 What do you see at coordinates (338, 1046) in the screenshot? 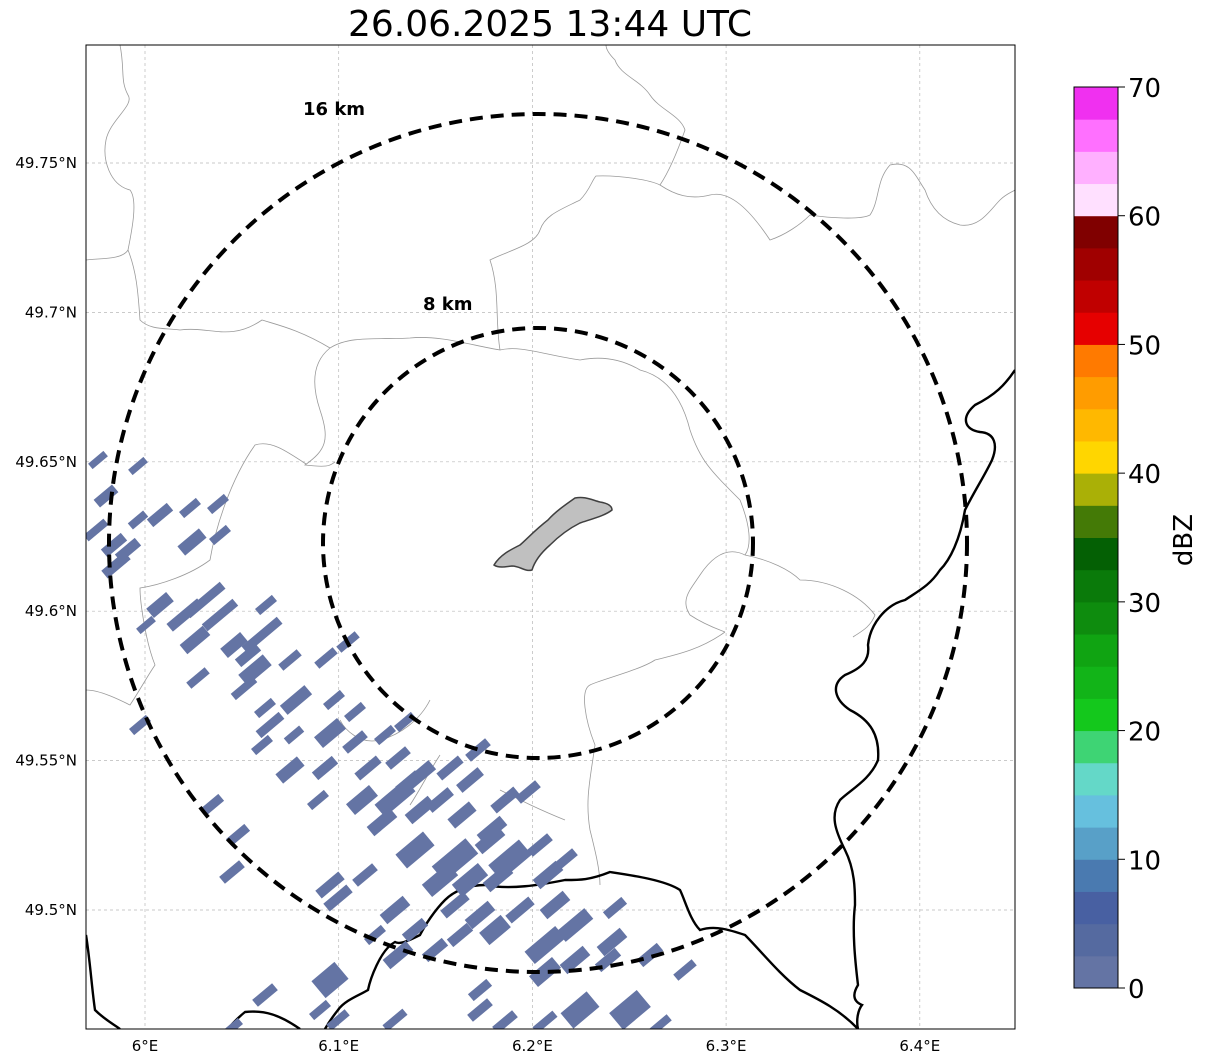
I see `lon-tick-label: 6.1°E` at bounding box center [338, 1046].